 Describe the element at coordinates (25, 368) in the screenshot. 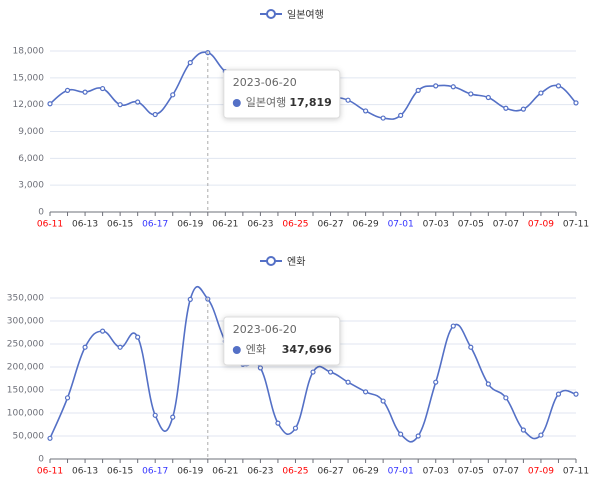

I see `y-tick-label: 200,000` at that location.